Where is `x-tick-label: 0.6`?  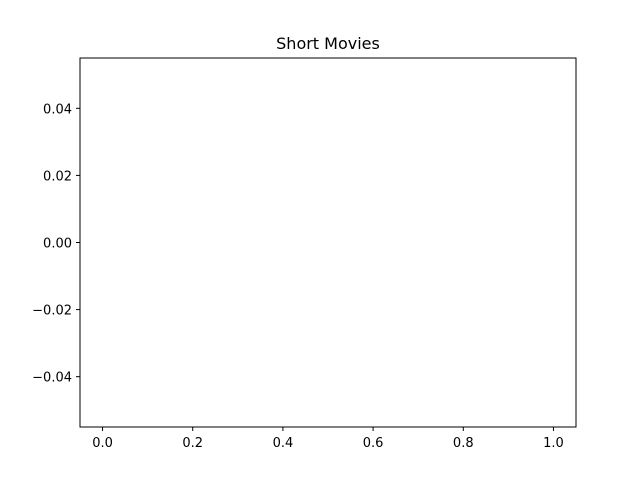 x-tick-label: 0.6 is located at coordinates (373, 443).